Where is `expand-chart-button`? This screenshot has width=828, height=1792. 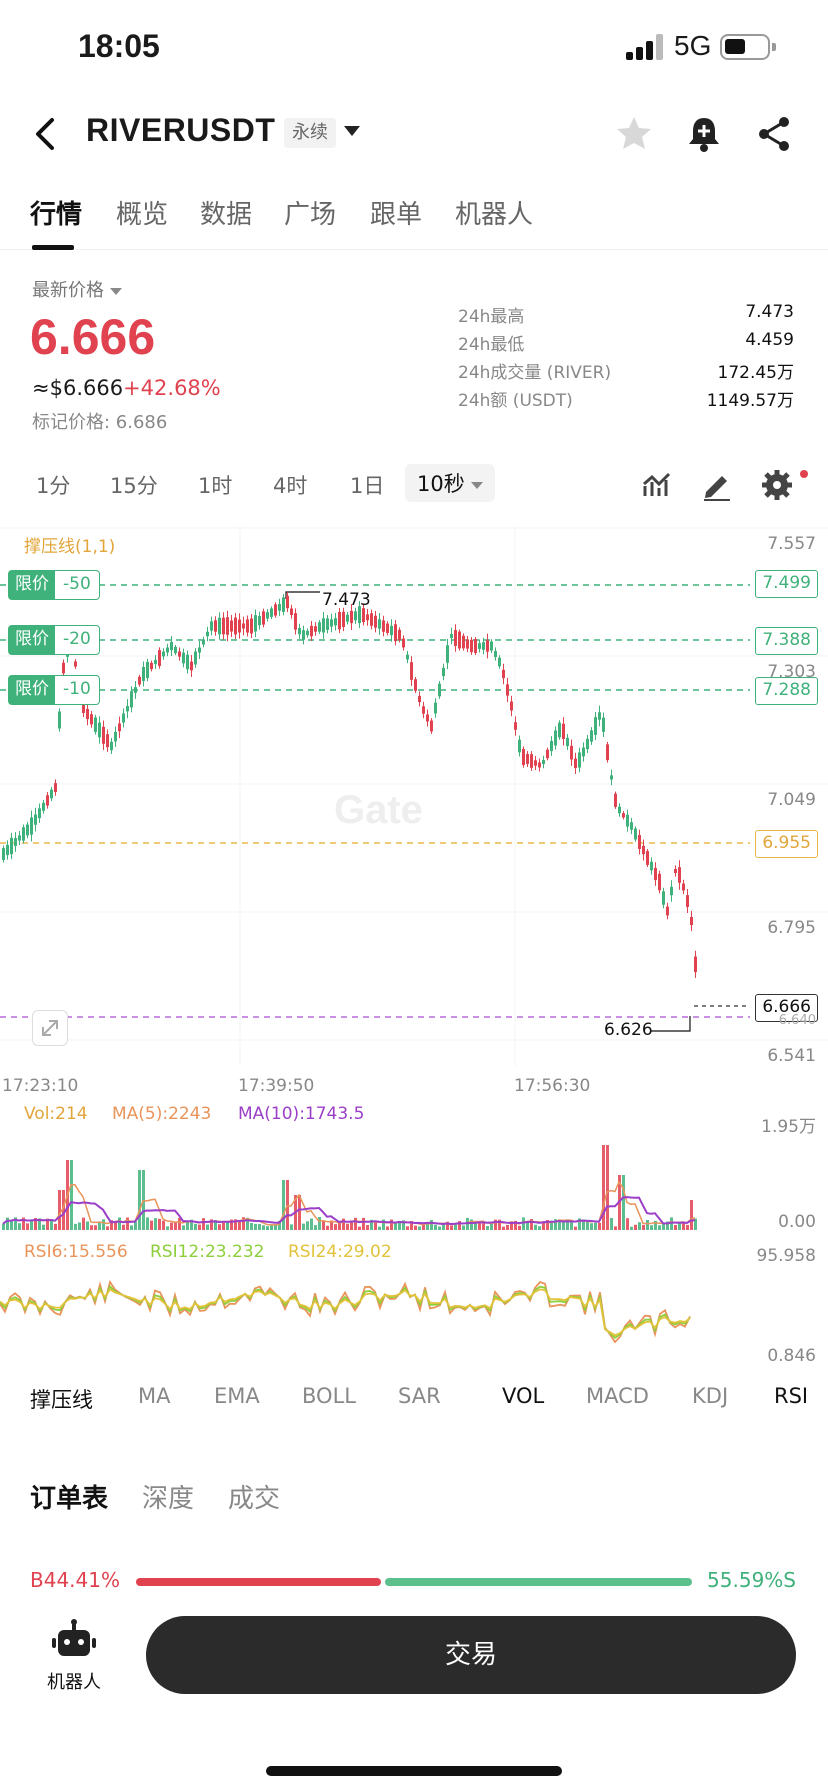
expand-chart-button is located at coordinates (50, 1028).